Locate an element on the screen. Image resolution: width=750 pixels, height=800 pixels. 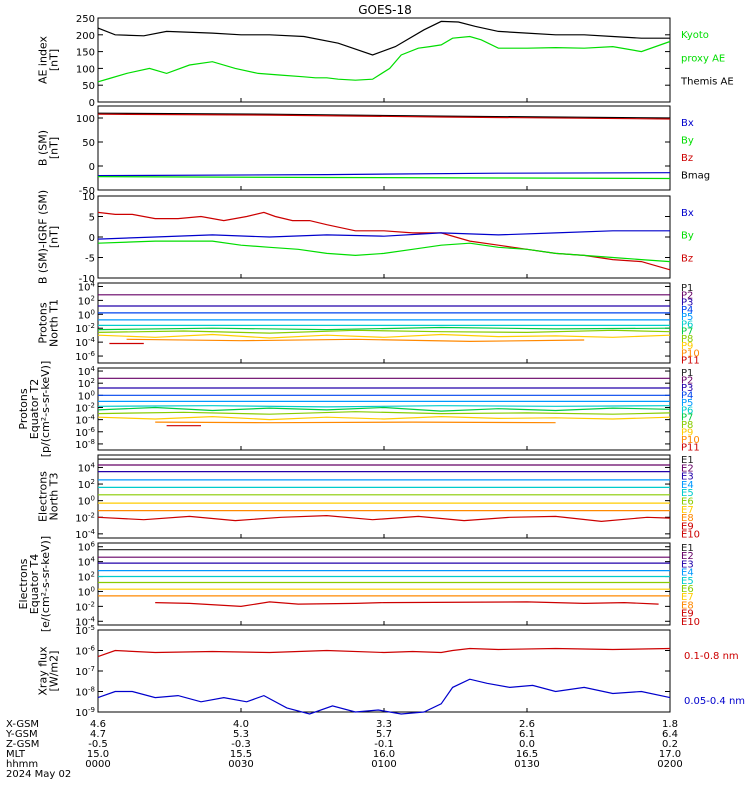
y-tick-label: 10-4 is located at coordinates (85, 621).